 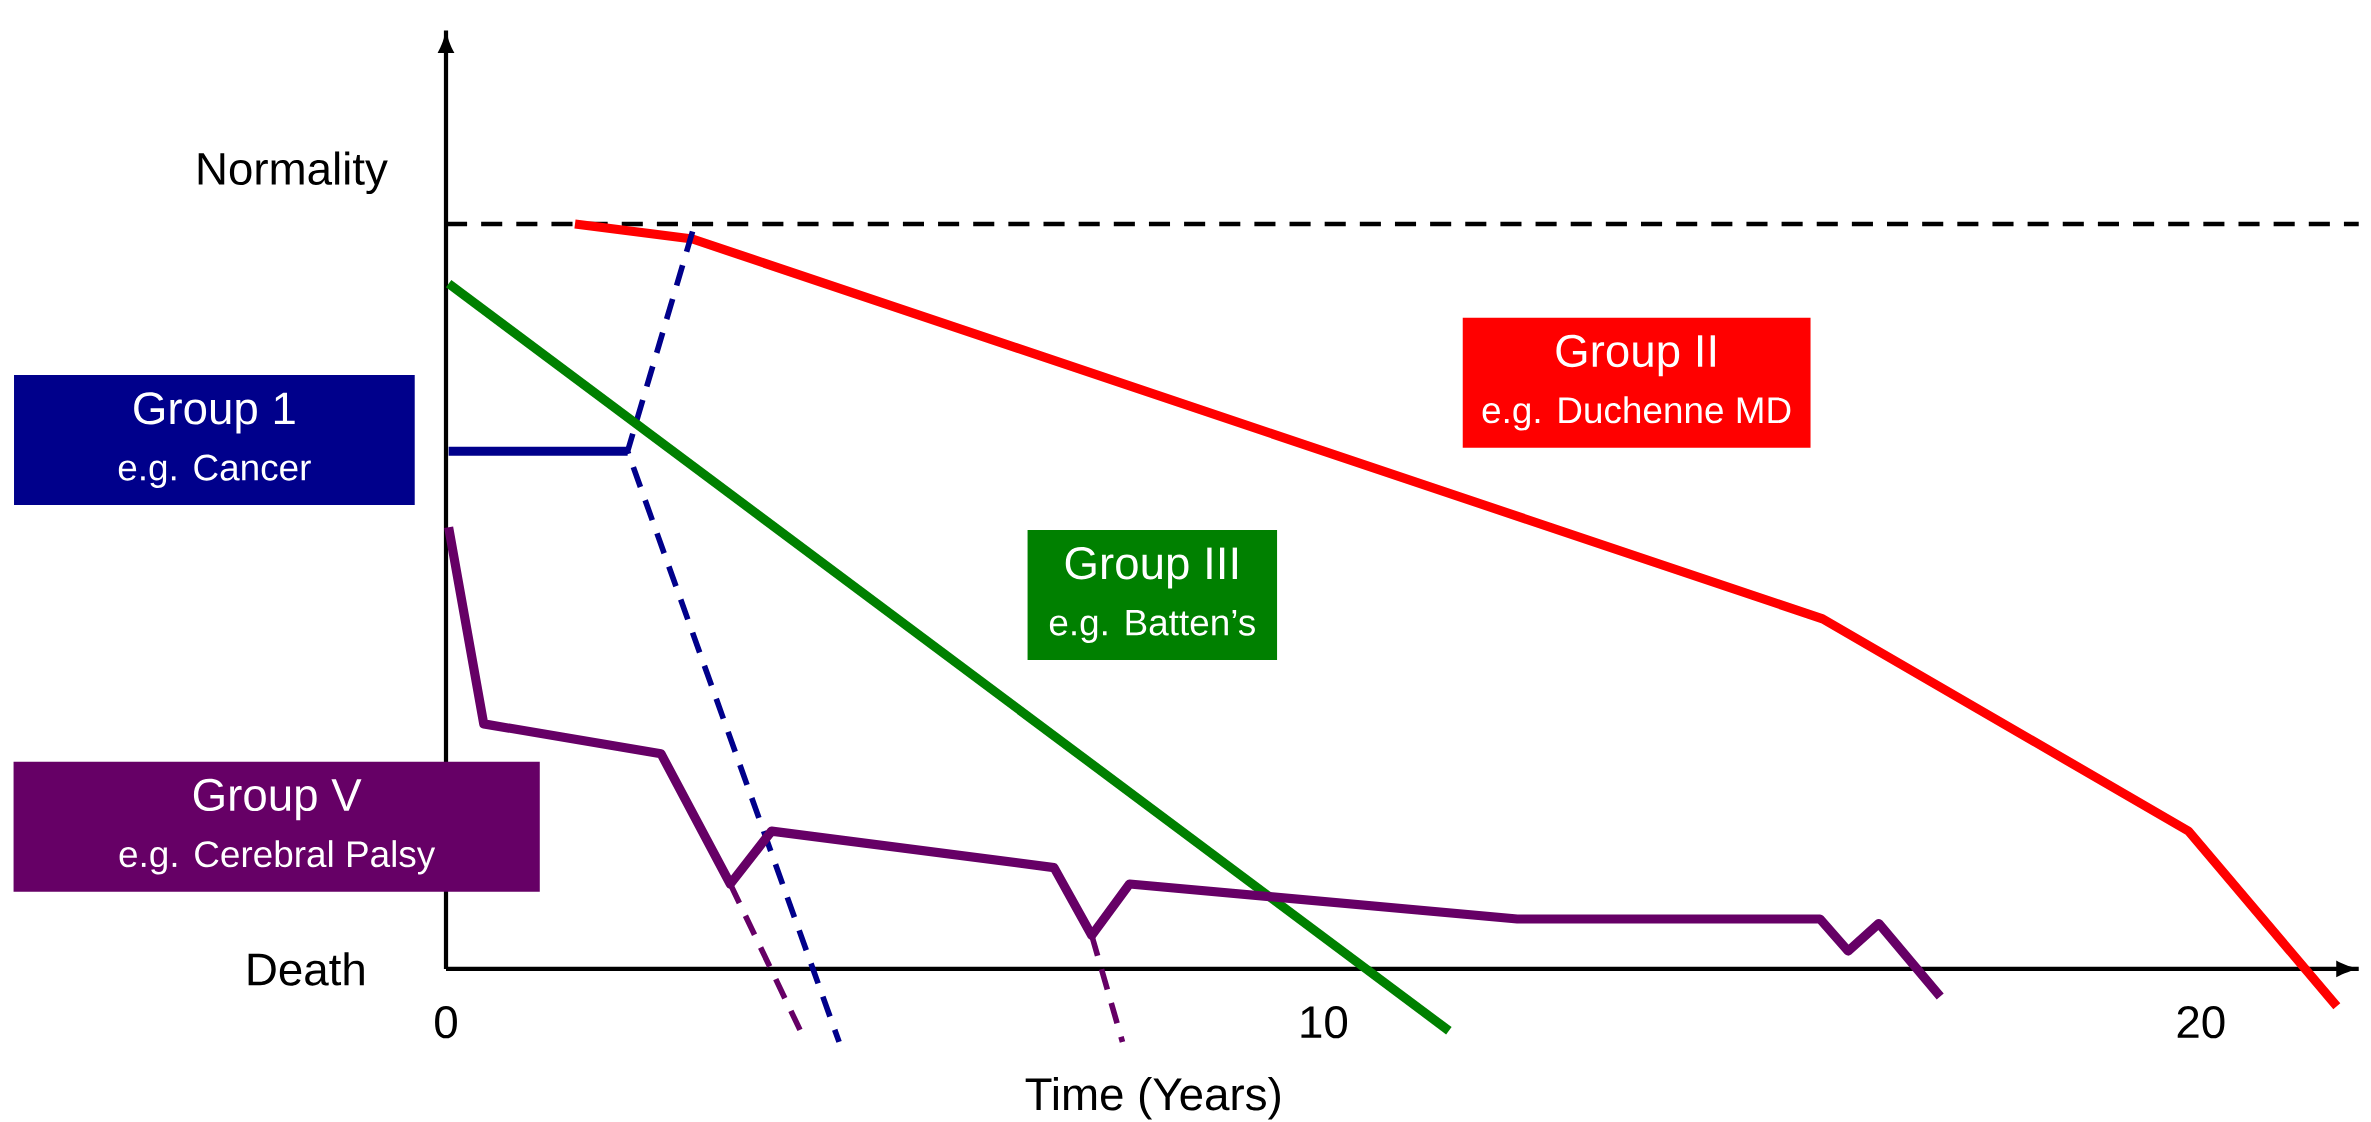 What do you see at coordinates (2201, 1022) in the screenshot?
I see `x-tick-label: 20` at bounding box center [2201, 1022].